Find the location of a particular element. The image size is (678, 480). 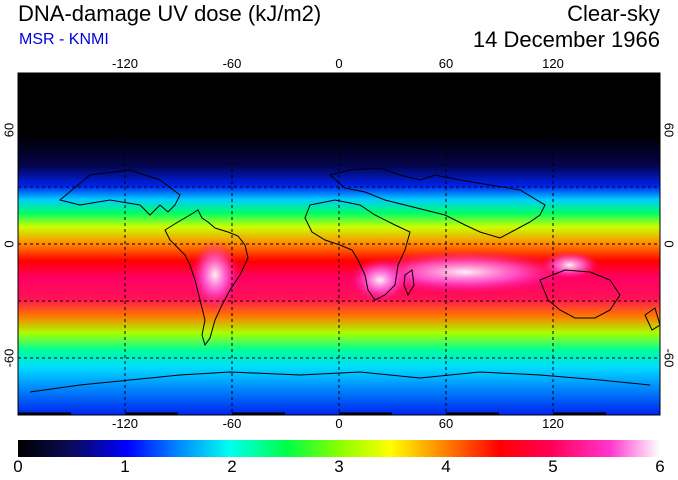

lat-label-left-0: 0 is located at coordinates (9, 244).